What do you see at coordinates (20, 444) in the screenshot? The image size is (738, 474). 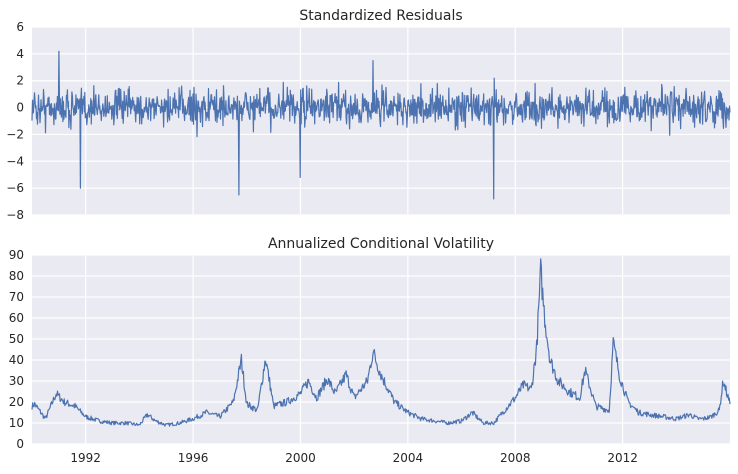 I see `volatility-y-tick-label: 0` at bounding box center [20, 444].